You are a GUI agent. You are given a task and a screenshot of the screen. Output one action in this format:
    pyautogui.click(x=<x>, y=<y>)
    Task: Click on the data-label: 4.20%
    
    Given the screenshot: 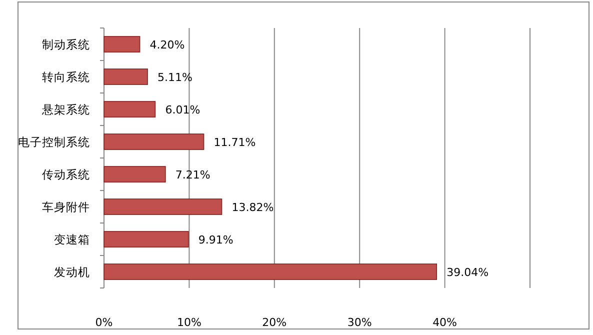 What is the action you would take?
    pyautogui.click(x=167, y=45)
    